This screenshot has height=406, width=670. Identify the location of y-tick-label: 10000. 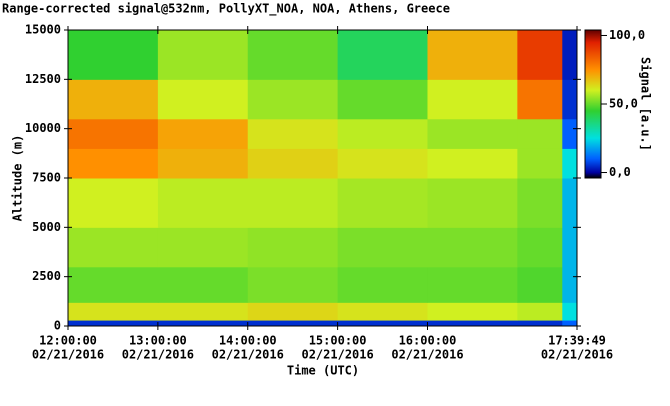
(43, 128).